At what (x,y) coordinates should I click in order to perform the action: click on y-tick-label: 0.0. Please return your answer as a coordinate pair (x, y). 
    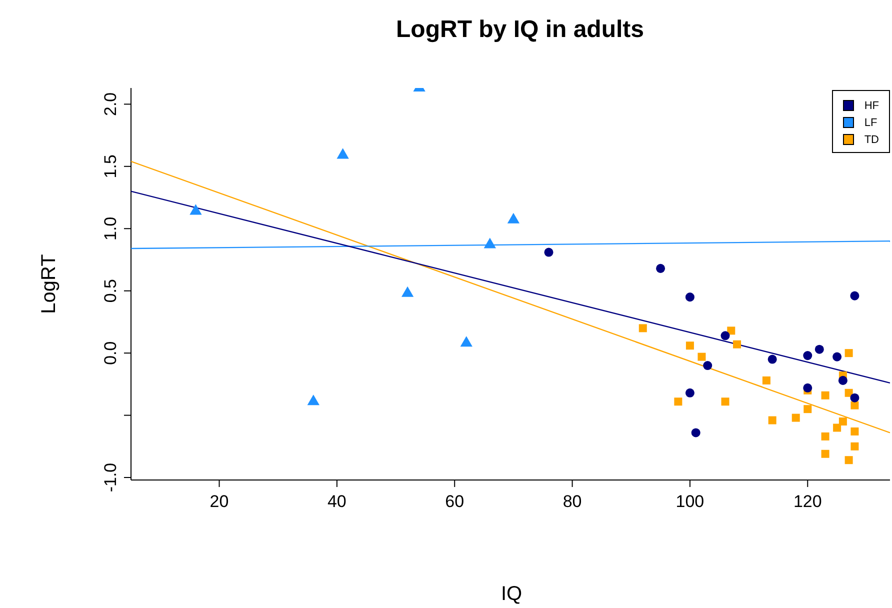
    Looking at the image, I should click on (110, 353).